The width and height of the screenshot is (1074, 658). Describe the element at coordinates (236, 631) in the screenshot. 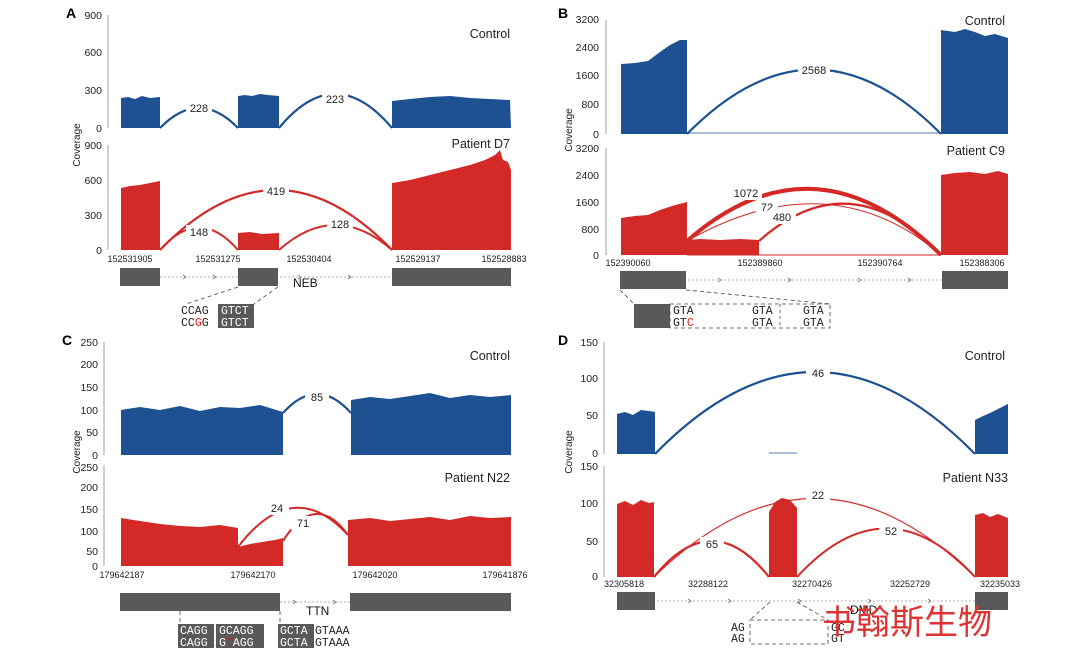

I see `seq-control-c: GCAGG` at that location.